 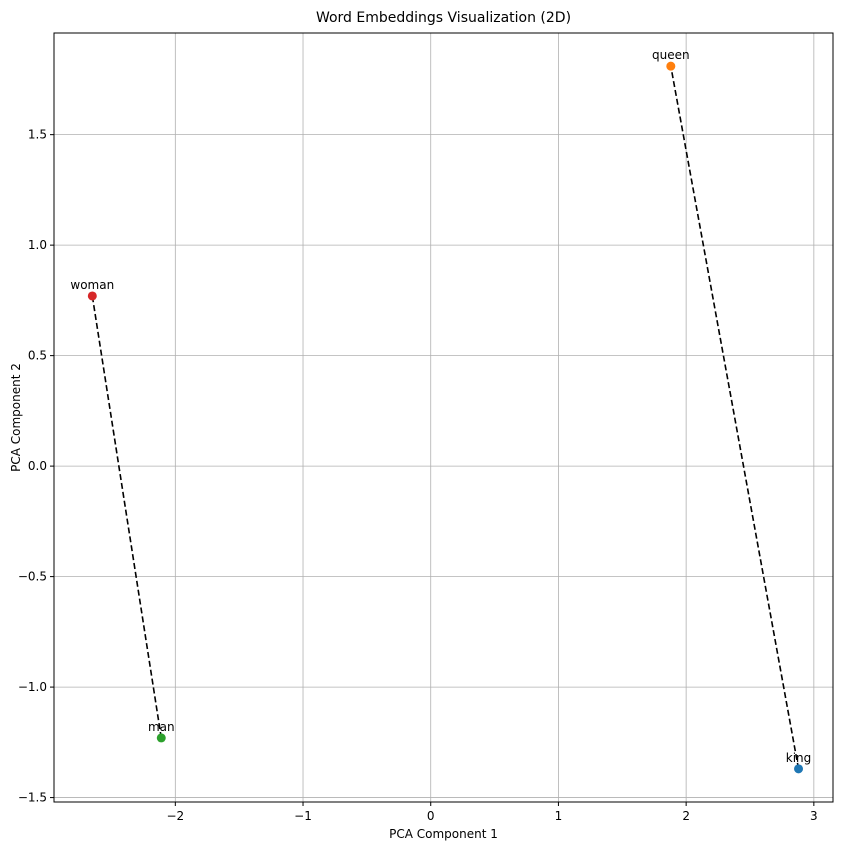 What do you see at coordinates (443, 18) in the screenshot?
I see `chart-title: Word Embeddings Visualization (2D)` at bounding box center [443, 18].